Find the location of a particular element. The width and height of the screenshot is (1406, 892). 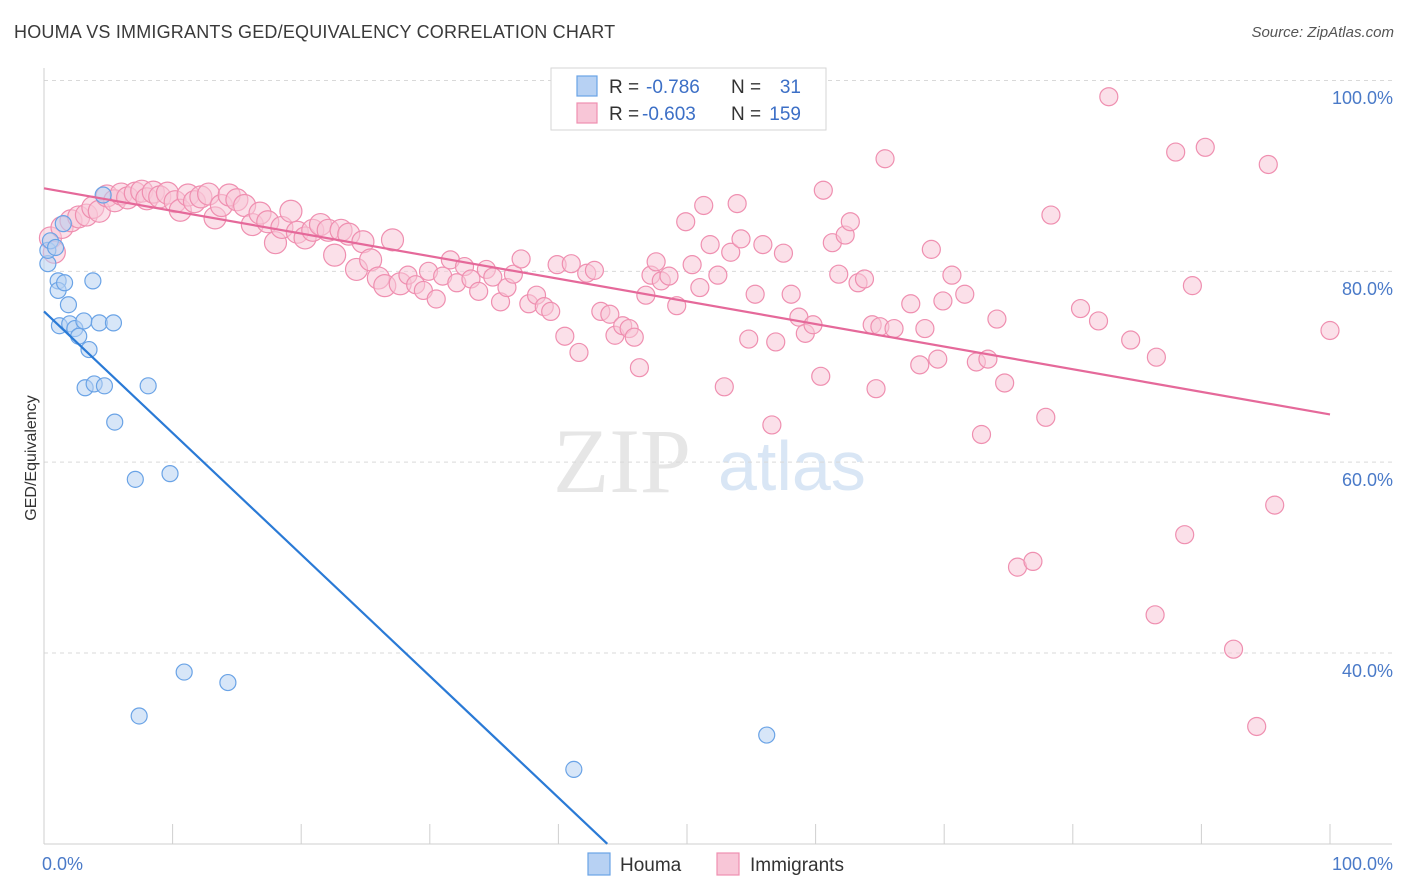

legend-r-label-houma: R = is located at coordinates (624, 87).